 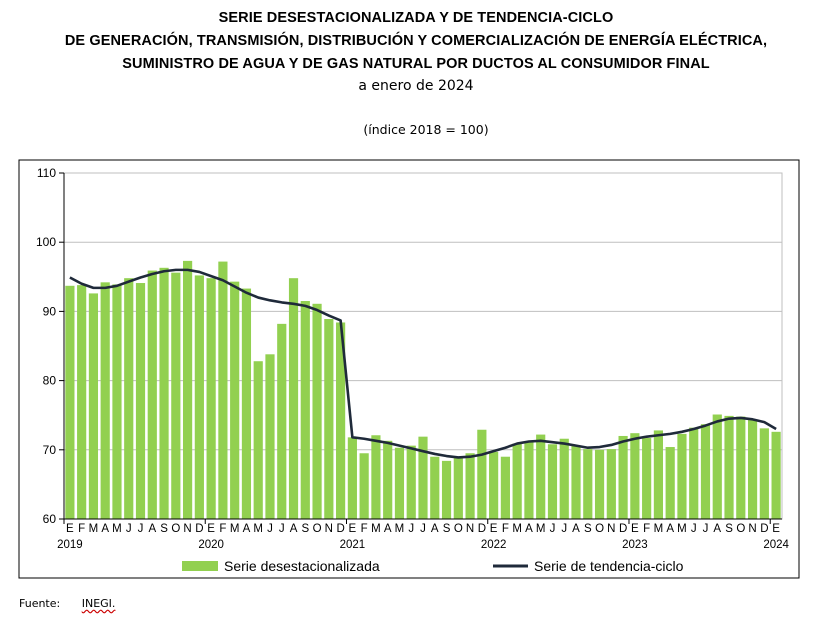 I want to click on source-value: INEGI., so click(x=98, y=603).